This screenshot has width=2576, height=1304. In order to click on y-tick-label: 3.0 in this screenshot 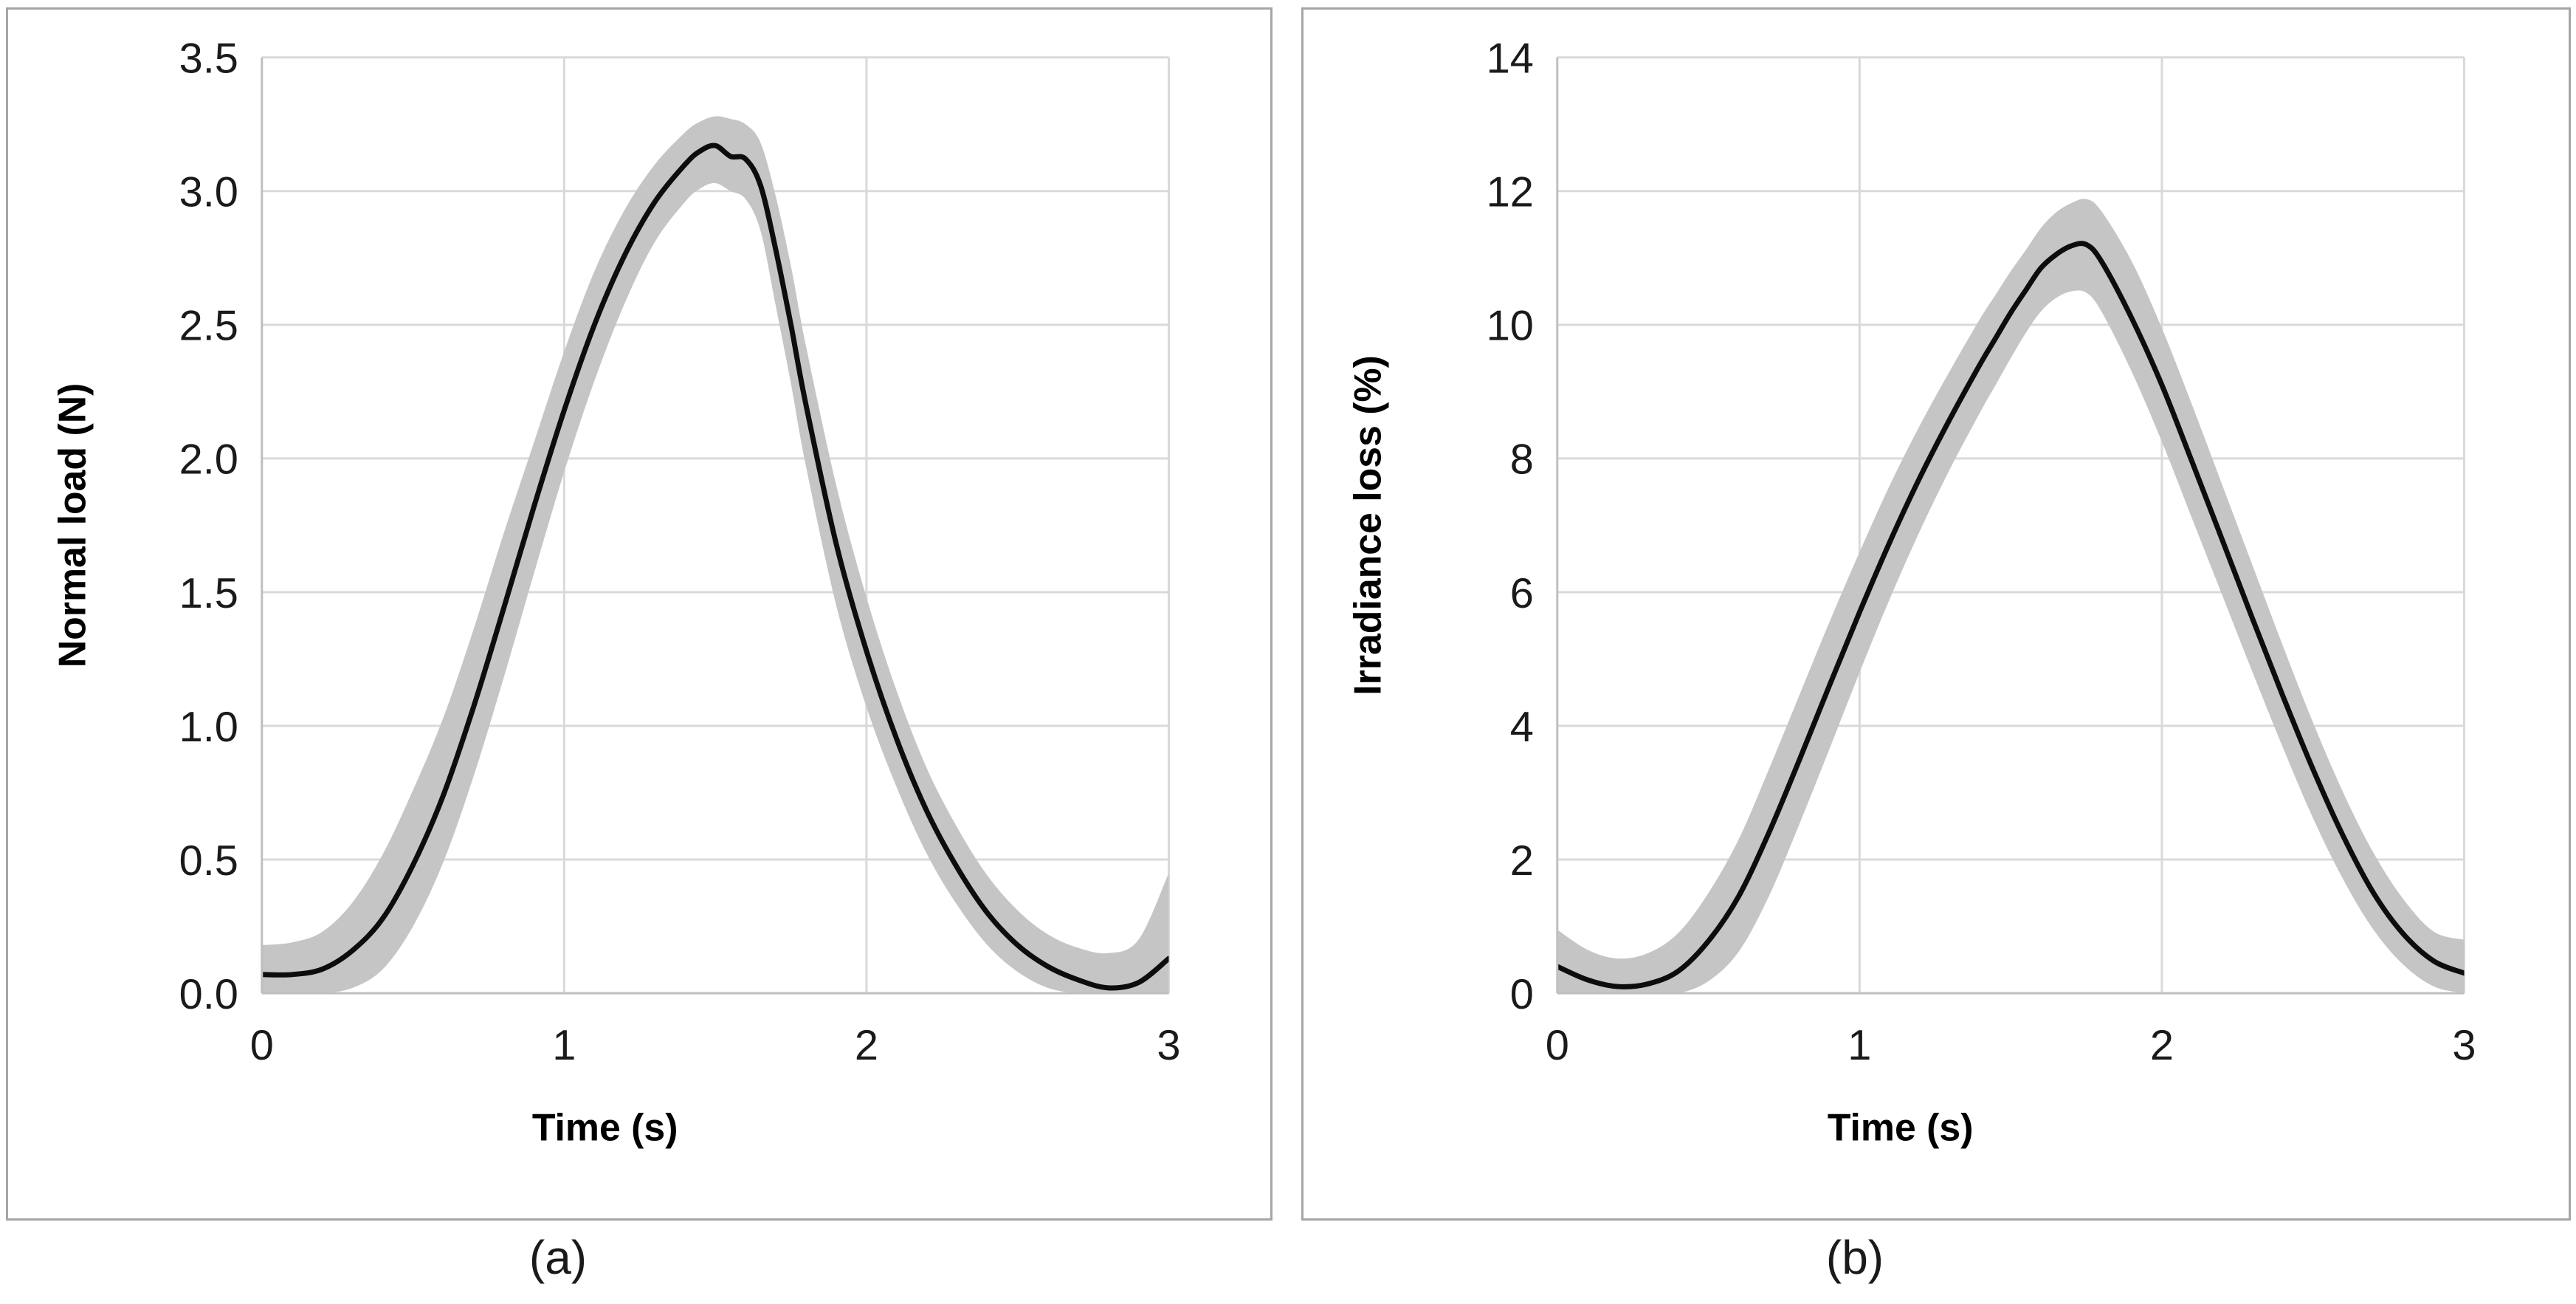, I will do `click(209, 192)`.